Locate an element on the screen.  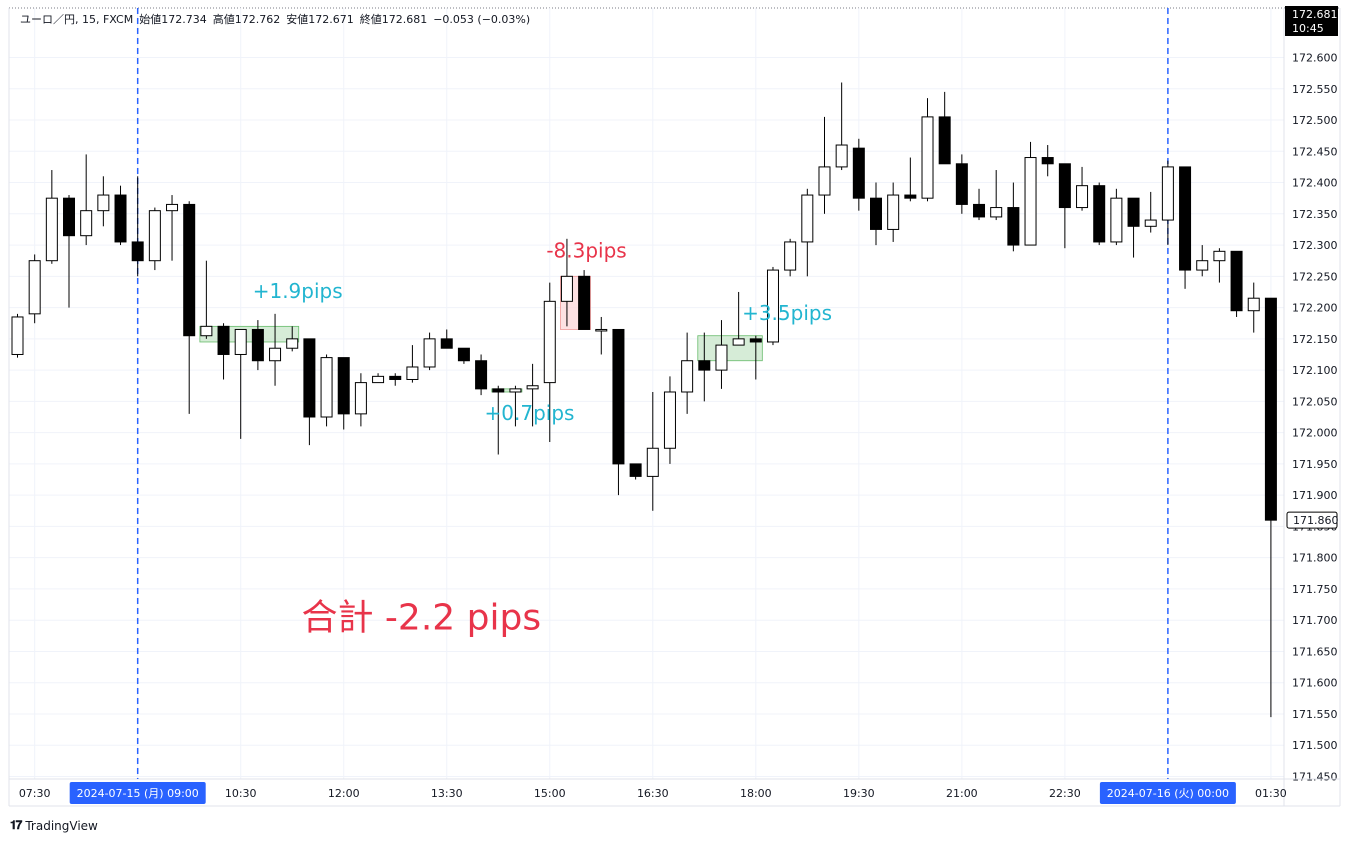
tradingview-logo: 𝟏𝟕 TradingView is located at coordinates (54, 825).